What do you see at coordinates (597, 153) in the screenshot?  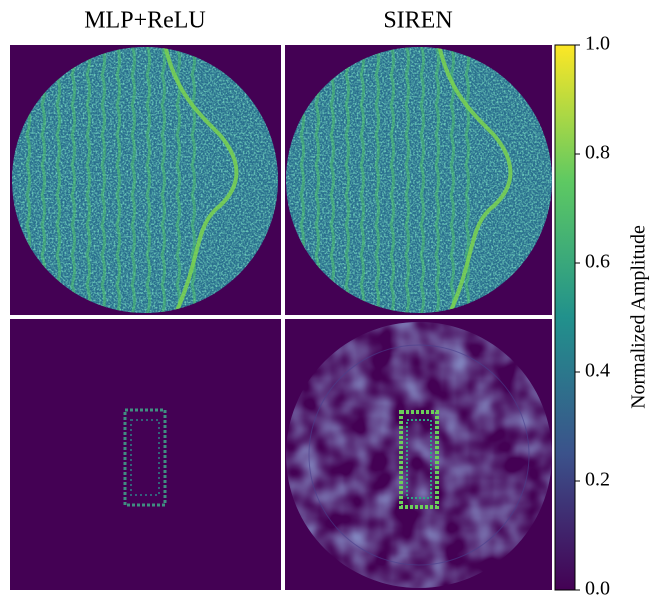 I see `colorbar-tick-label: 0.8` at bounding box center [597, 153].